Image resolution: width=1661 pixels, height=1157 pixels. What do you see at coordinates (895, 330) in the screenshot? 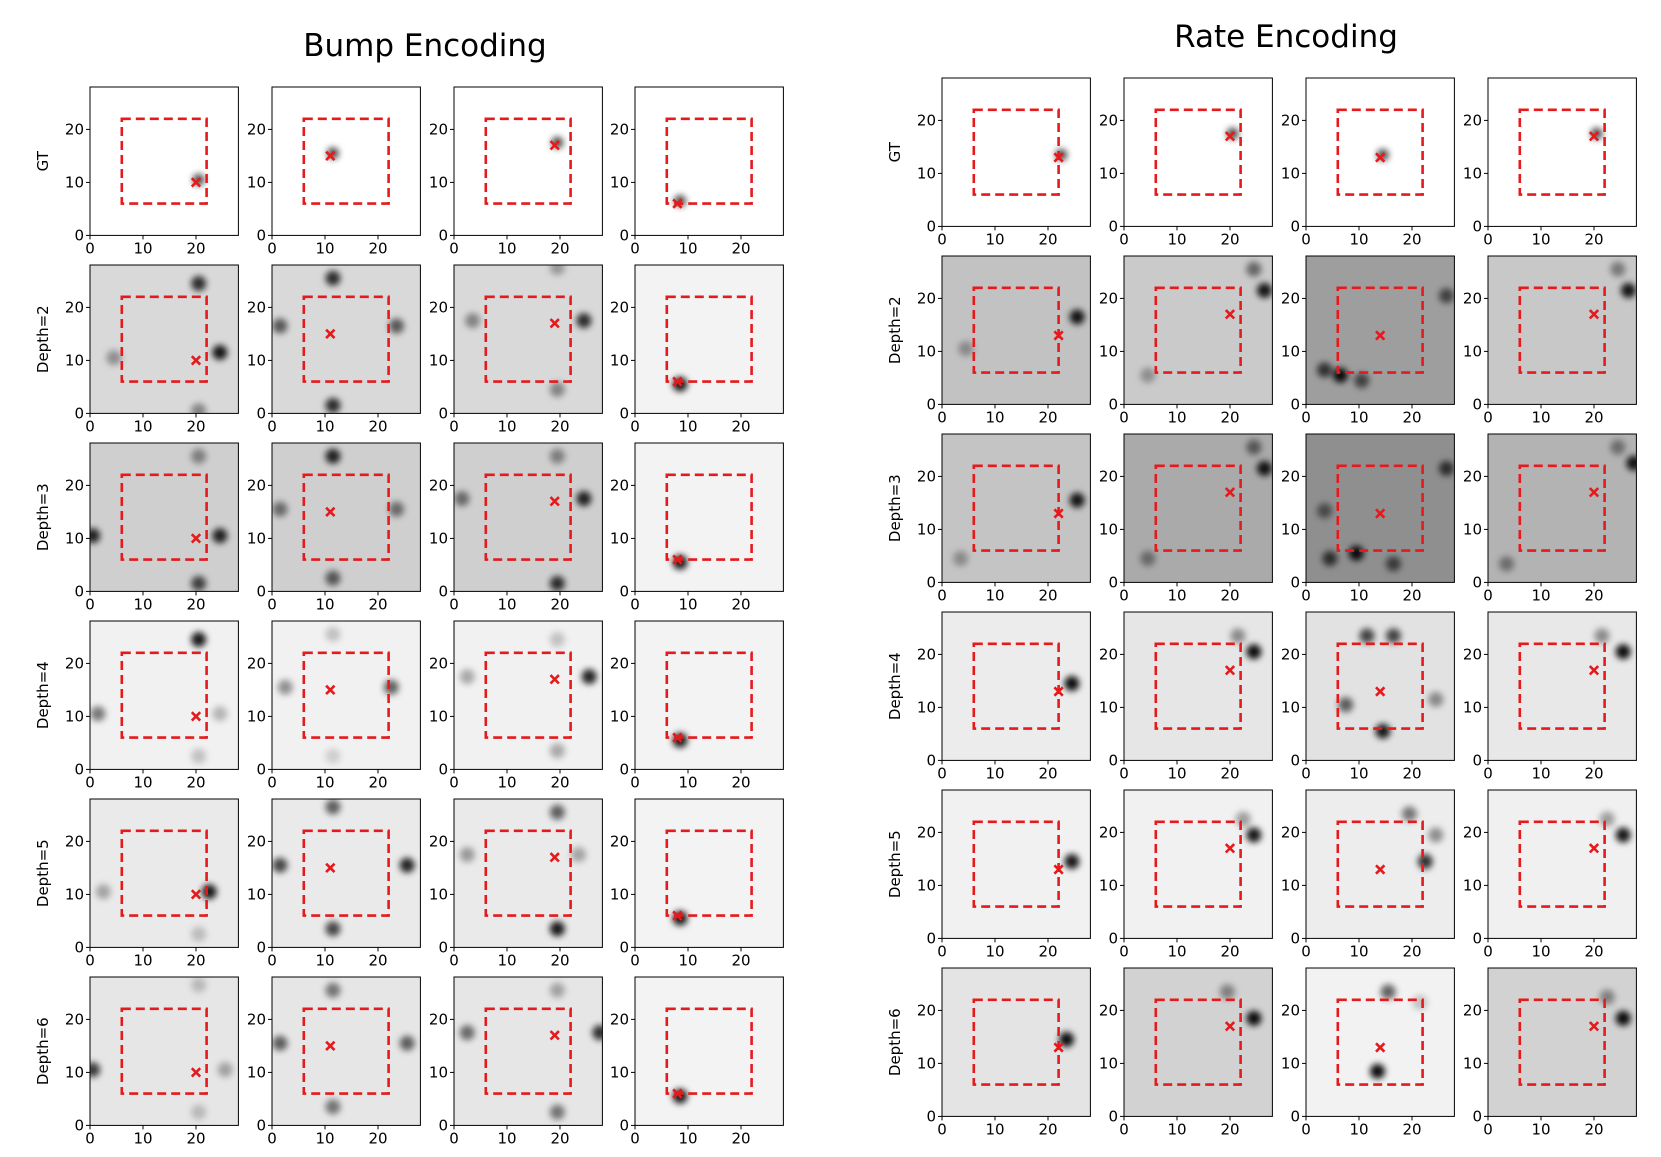
I see `row-label: Depth=2` at bounding box center [895, 330].